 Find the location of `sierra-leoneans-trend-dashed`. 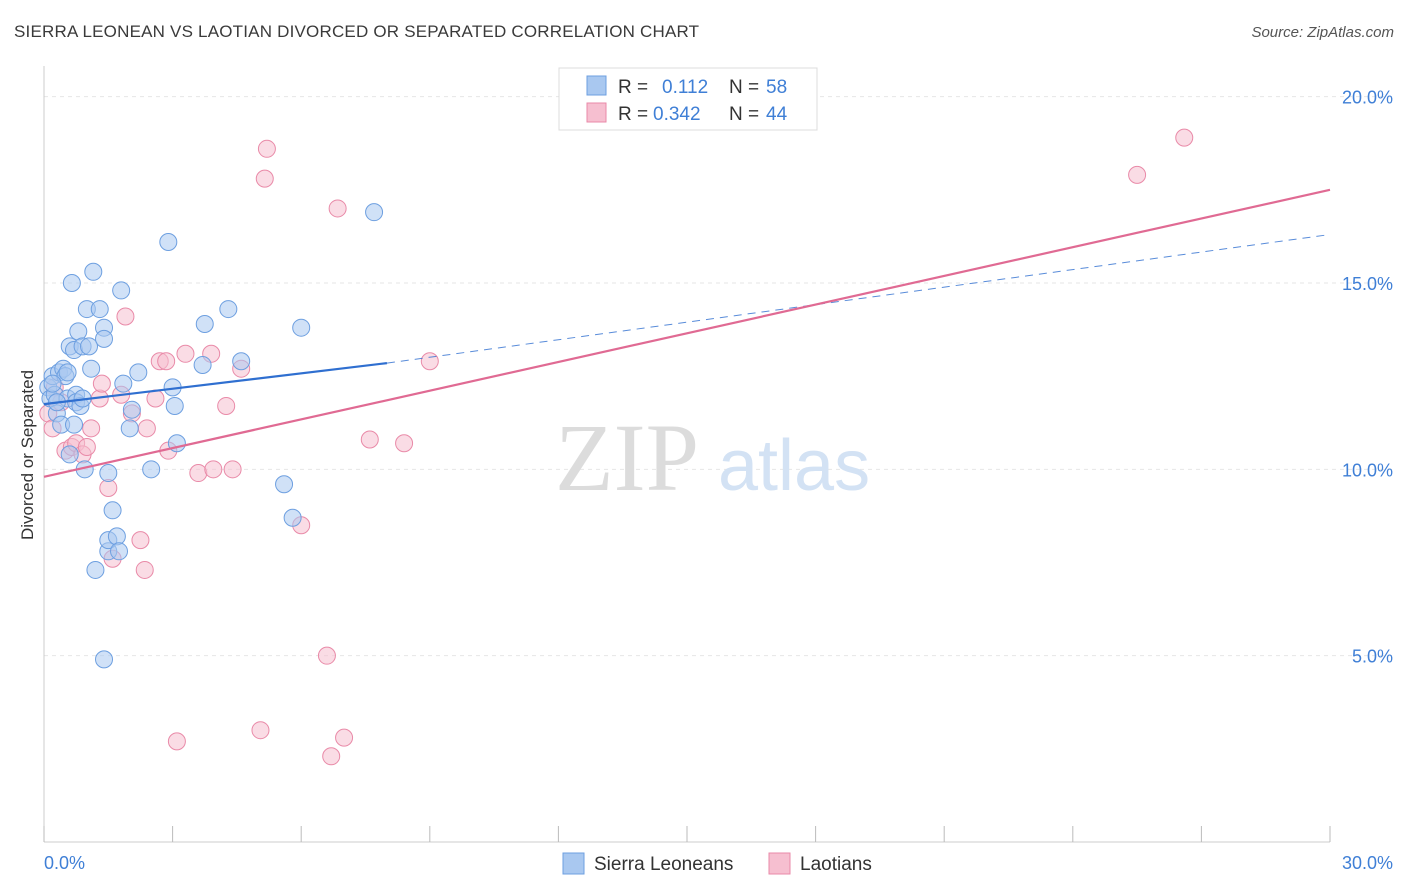

sierra-leoneans-trend-dashed is located at coordinates (858, 299).